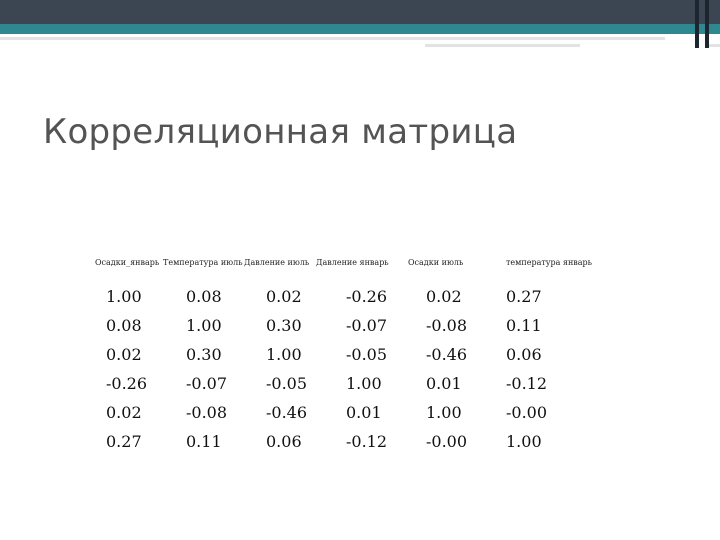  What do you see at coordinates (203, 262) in the screenshot?
I see `column-header: Температура июль` at bounding box center [203, 262].